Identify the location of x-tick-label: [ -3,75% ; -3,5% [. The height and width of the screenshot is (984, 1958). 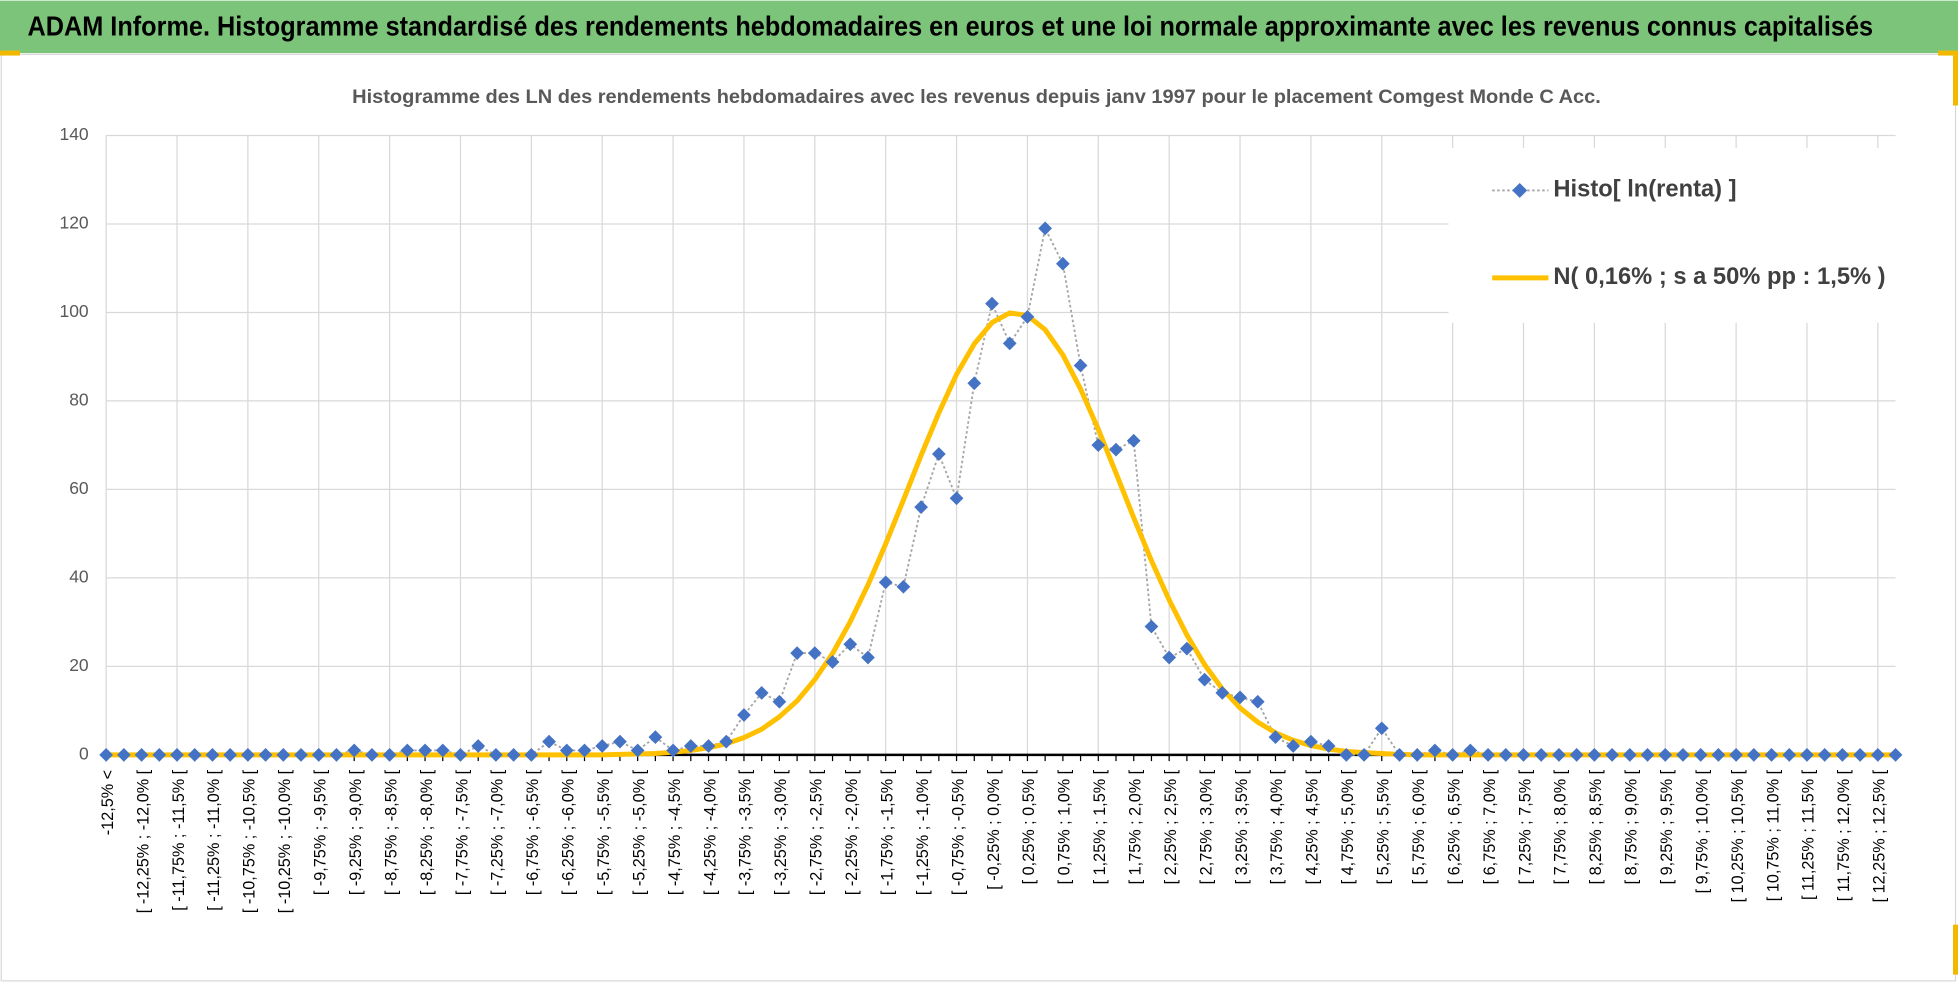
(746, 832).